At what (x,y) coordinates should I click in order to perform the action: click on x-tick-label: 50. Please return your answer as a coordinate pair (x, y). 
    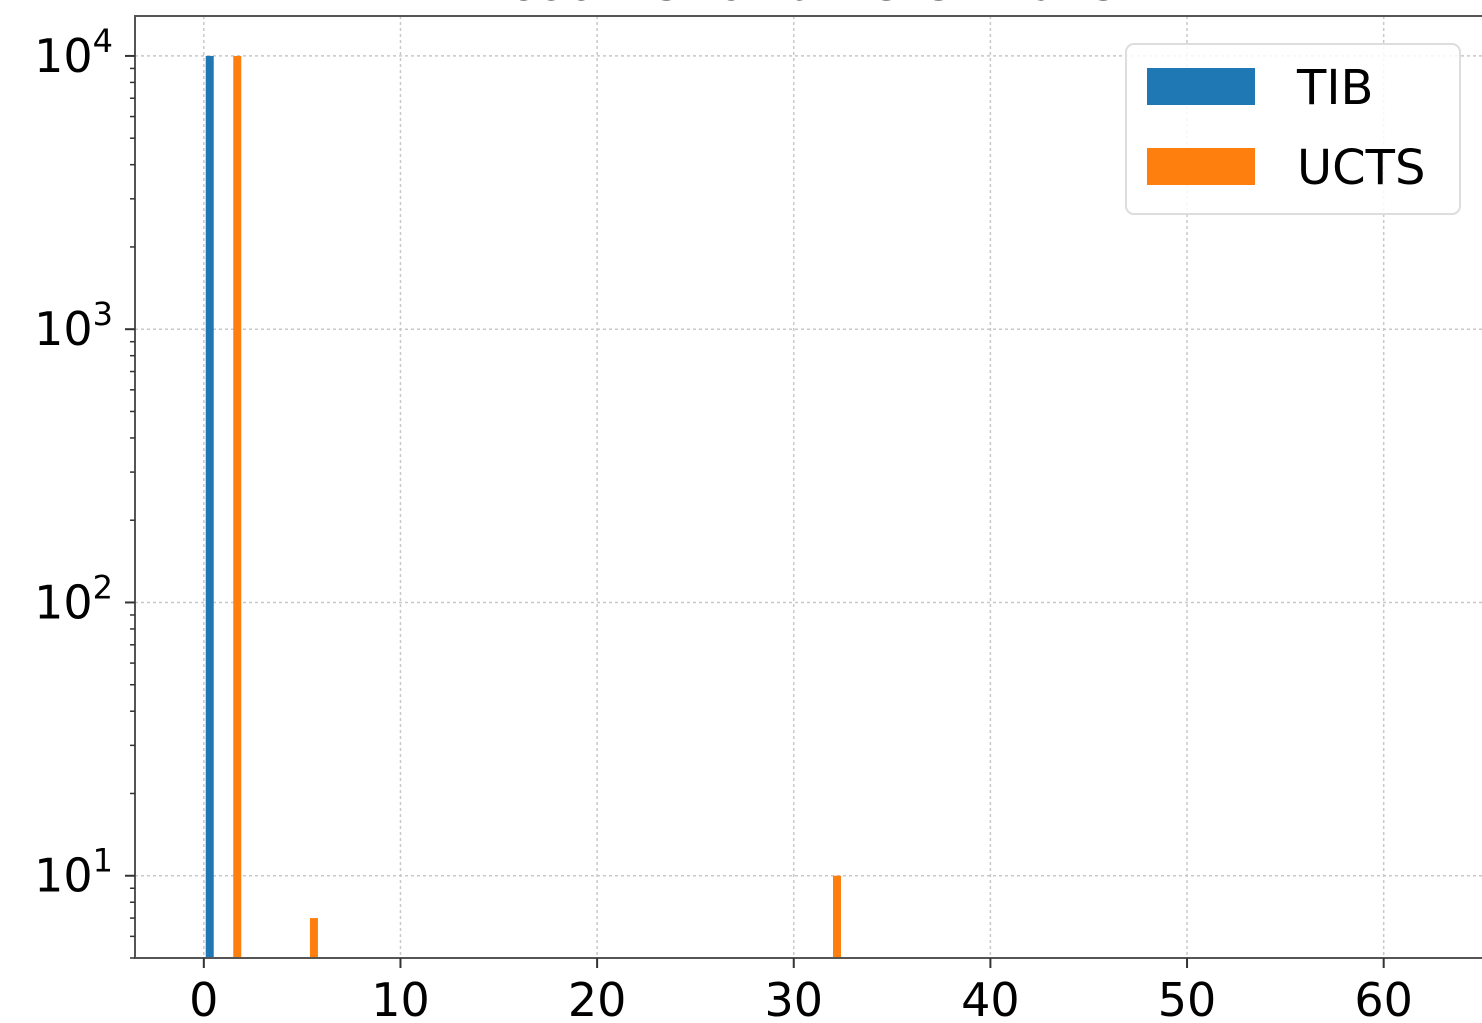
    Looking at the image, I should click on (1187, 998).